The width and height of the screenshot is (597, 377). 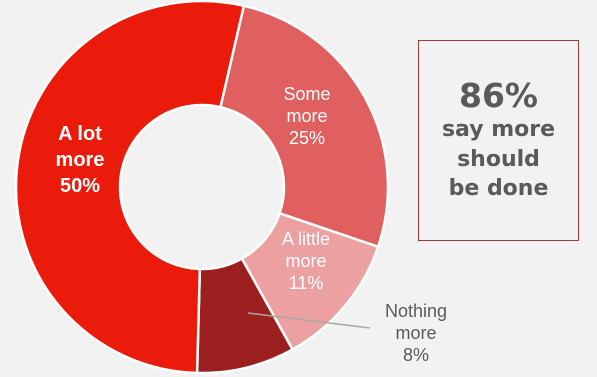 I want to click on label-some-more: Some more 25%, so click(x=306, y=116).